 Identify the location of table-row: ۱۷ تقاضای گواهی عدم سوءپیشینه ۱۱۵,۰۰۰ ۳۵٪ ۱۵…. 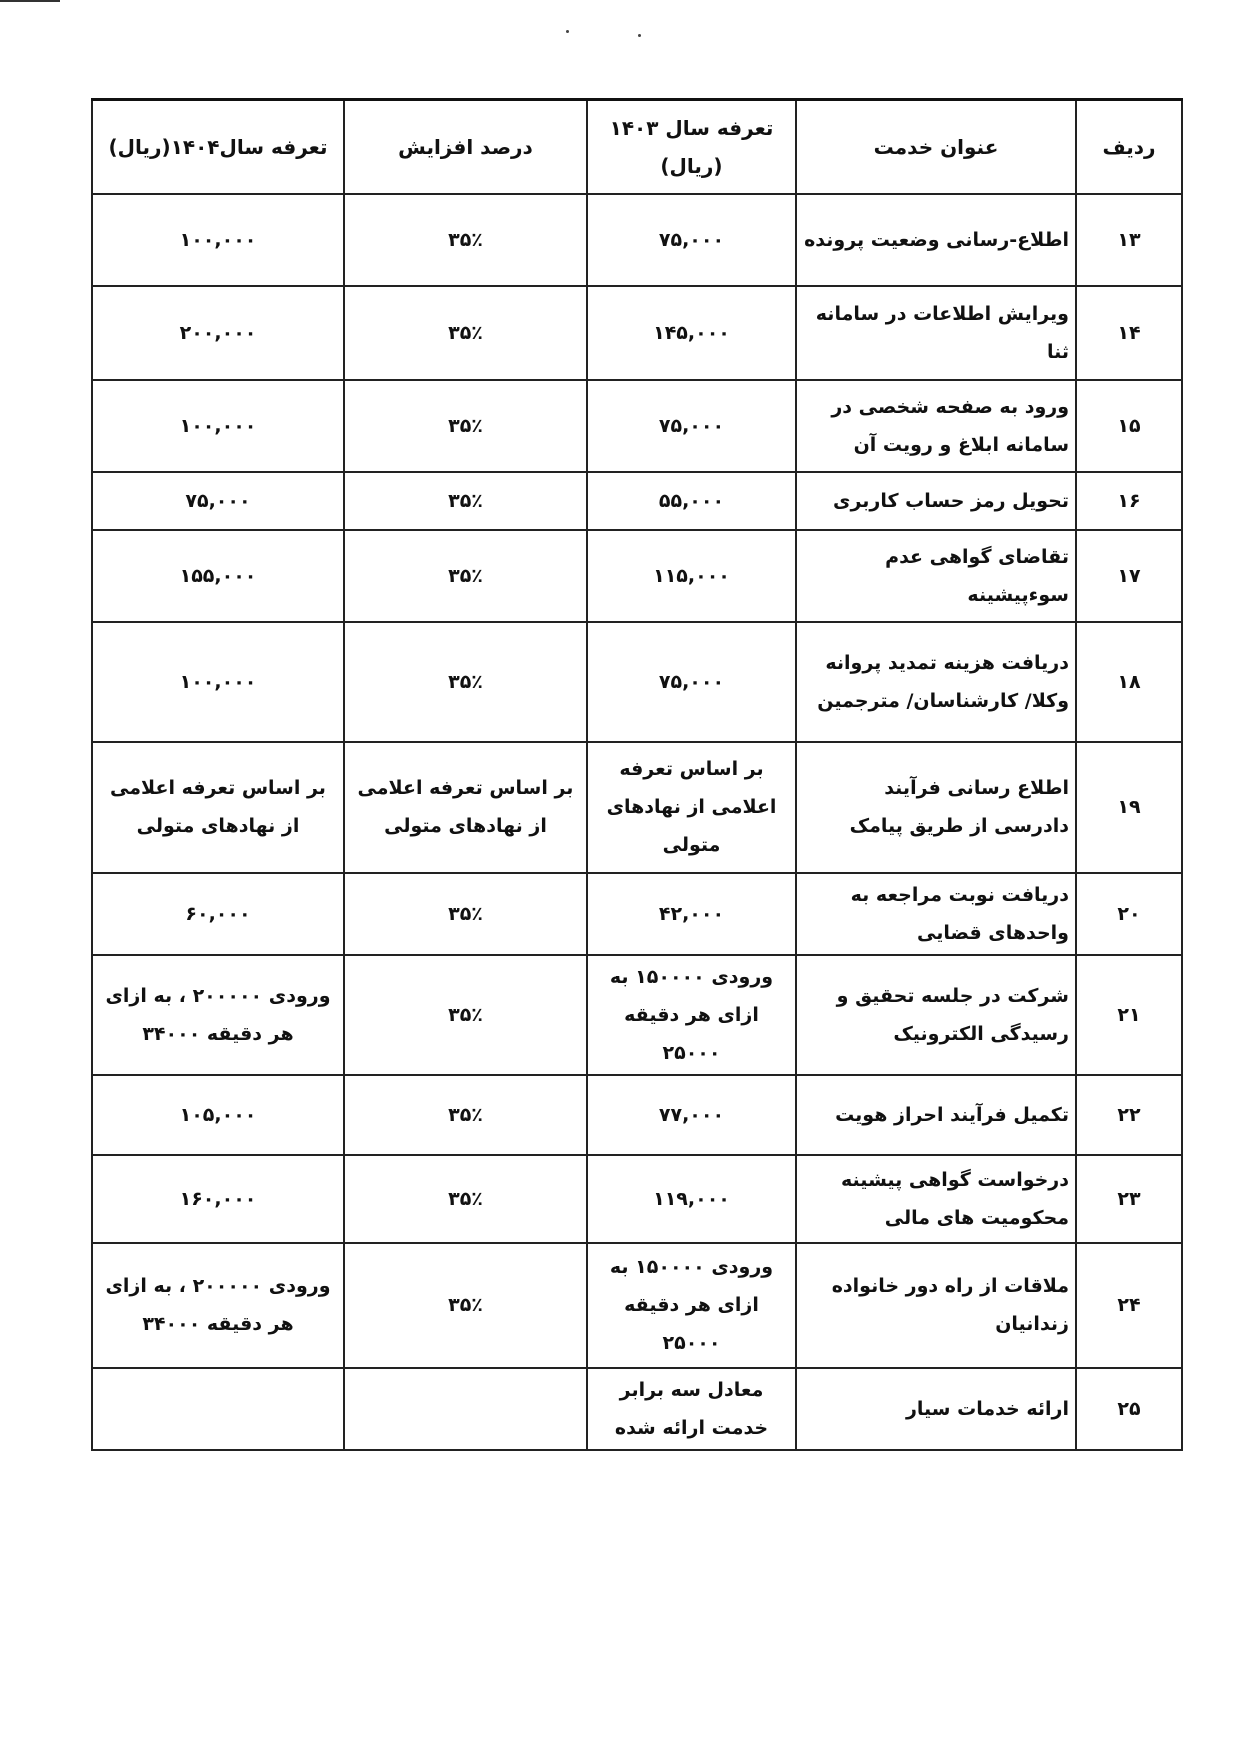
(637, 575).